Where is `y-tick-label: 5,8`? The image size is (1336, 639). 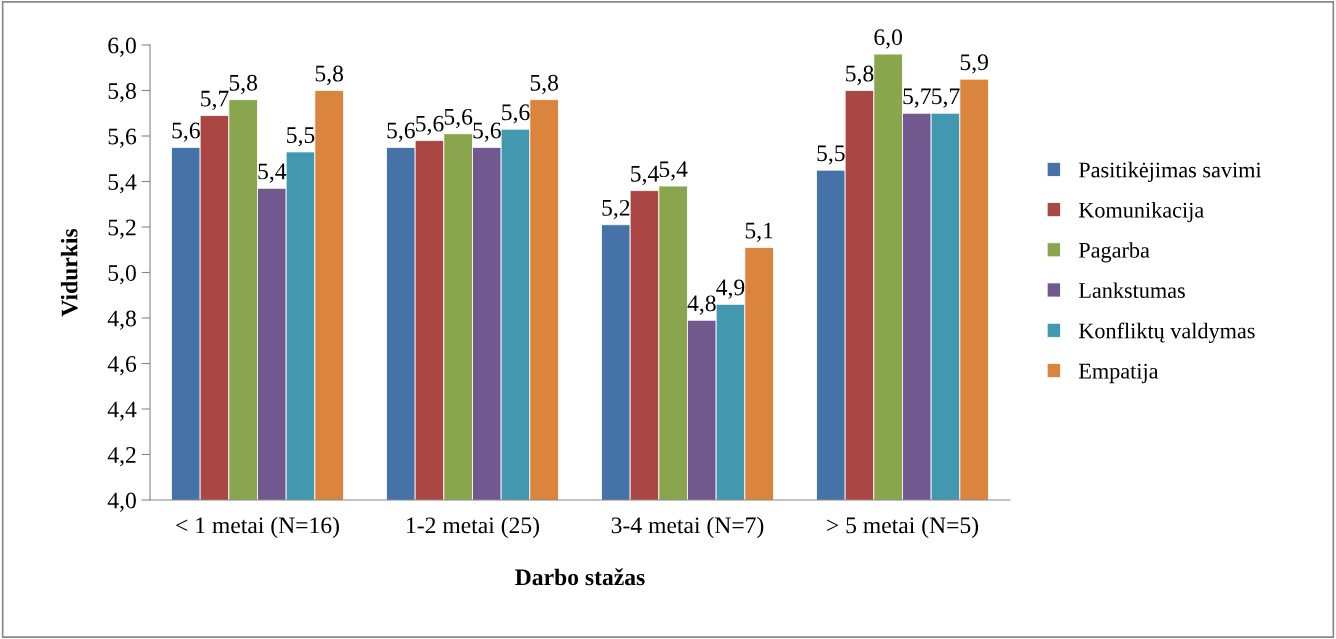 y-tick-label: 5,8 is located at coordinates (122, 92).